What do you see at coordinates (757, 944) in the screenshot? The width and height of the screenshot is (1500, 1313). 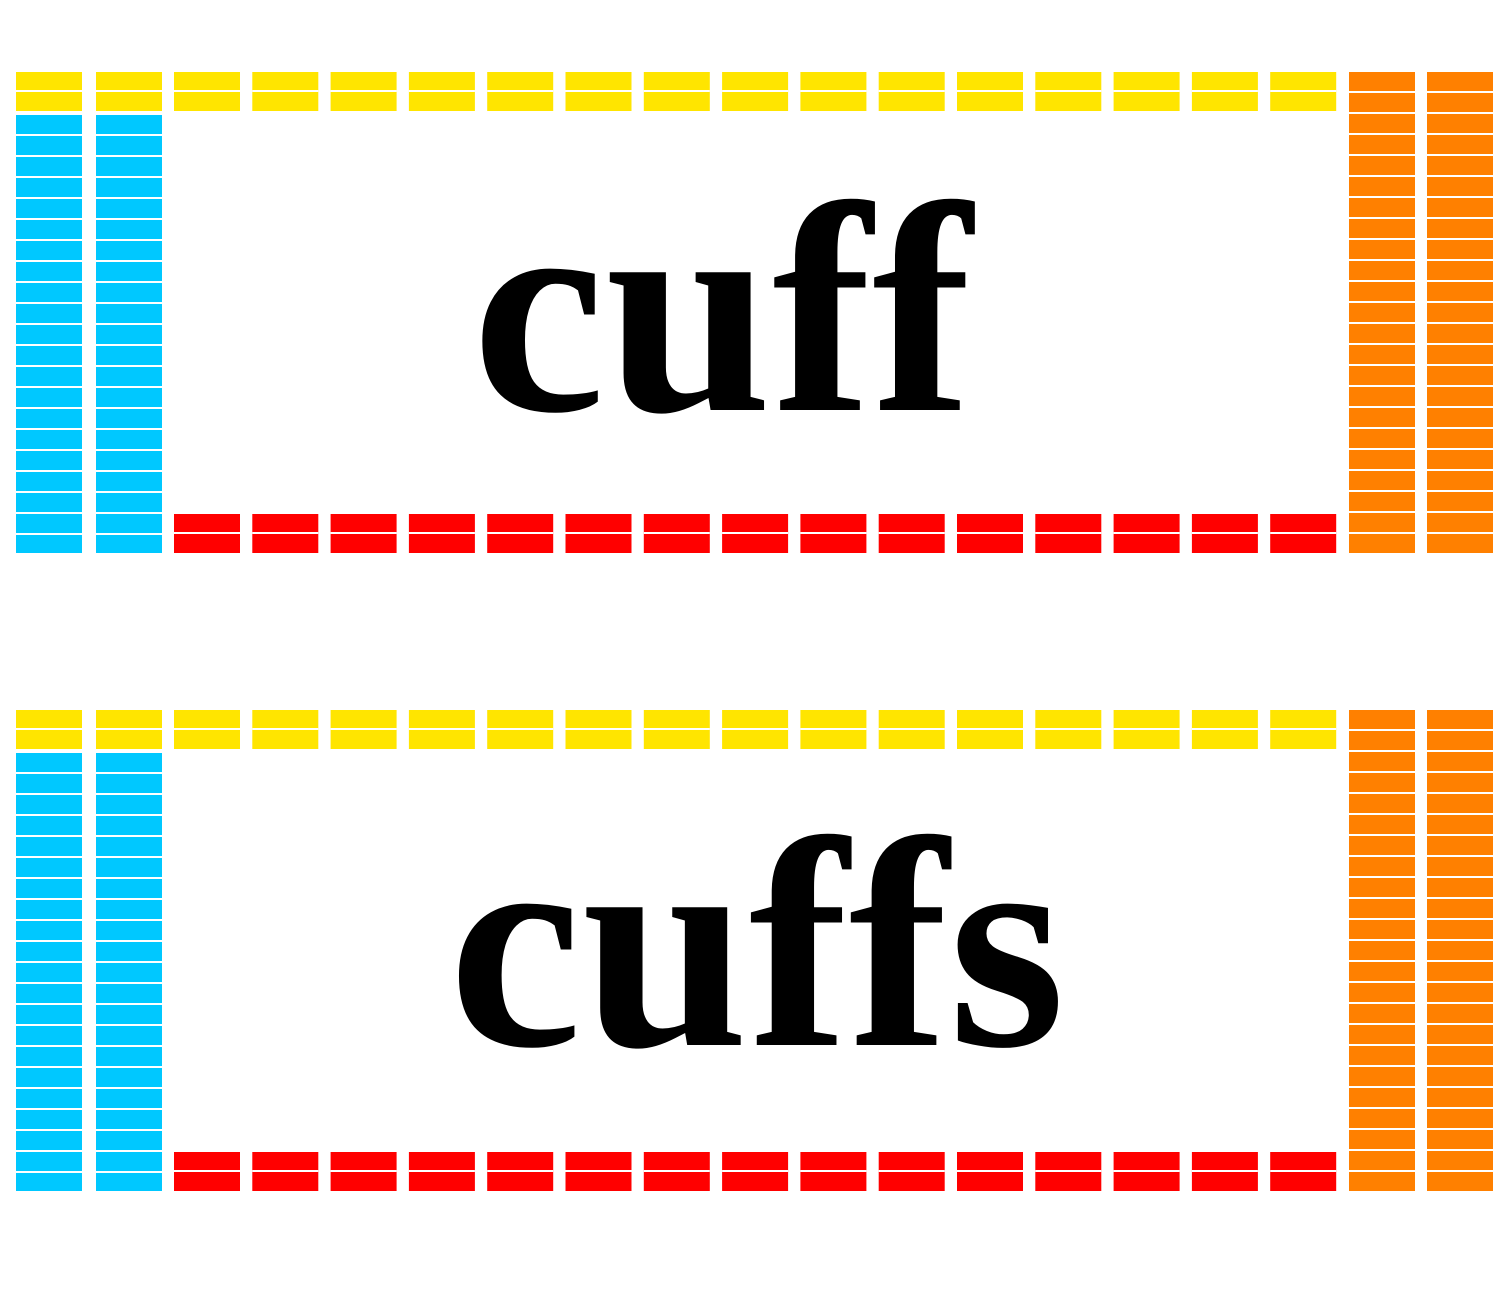 I see `card-word: cuffs` at bounding box center [757, 944].